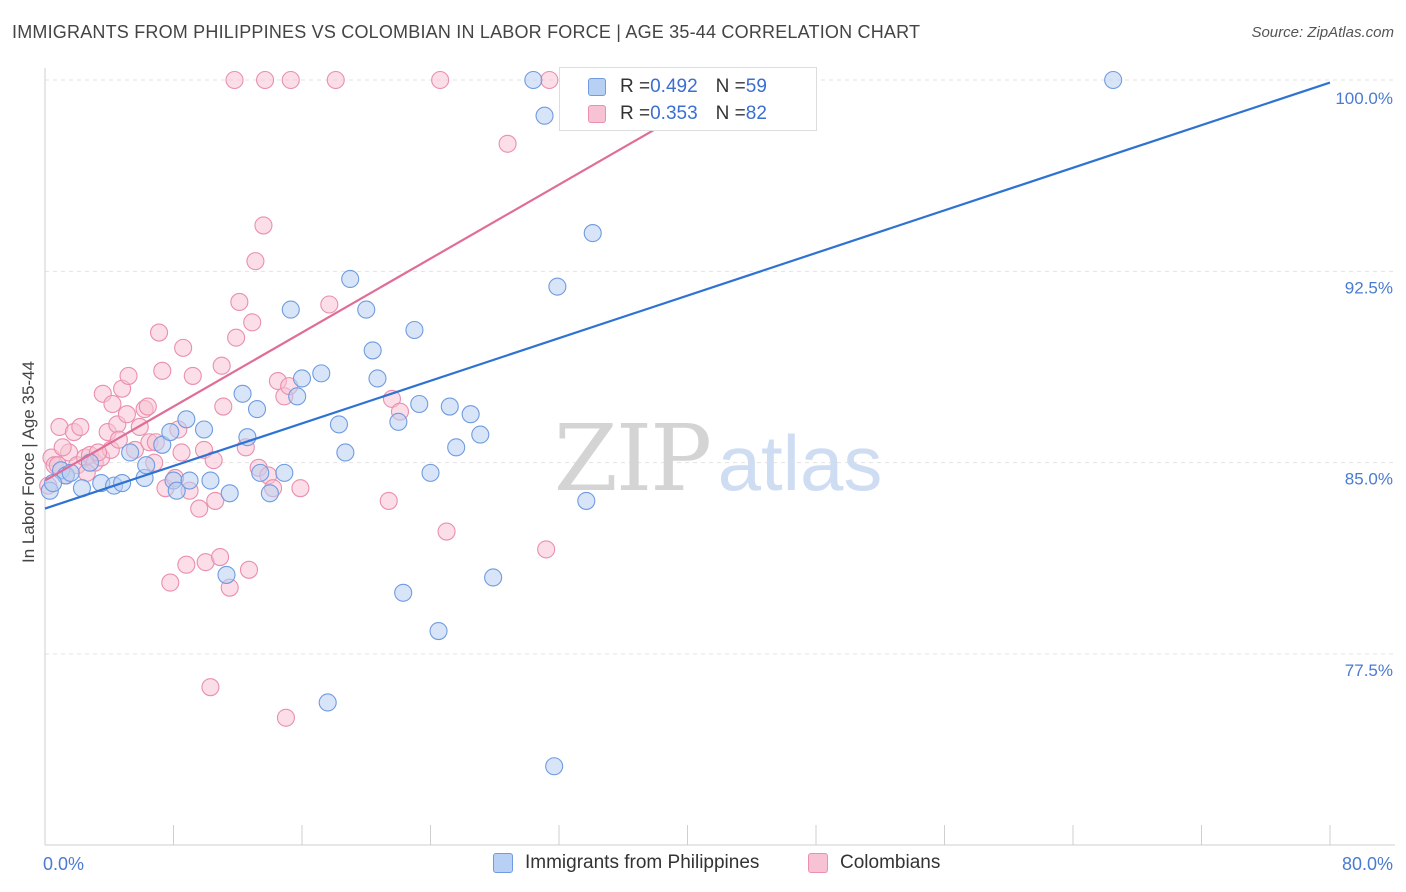 The width and height of the screenshot is (1406, 892). Describe the element at coordinates (597, 87) in the screenshot. I see `legend-swatch-blue` at that location.